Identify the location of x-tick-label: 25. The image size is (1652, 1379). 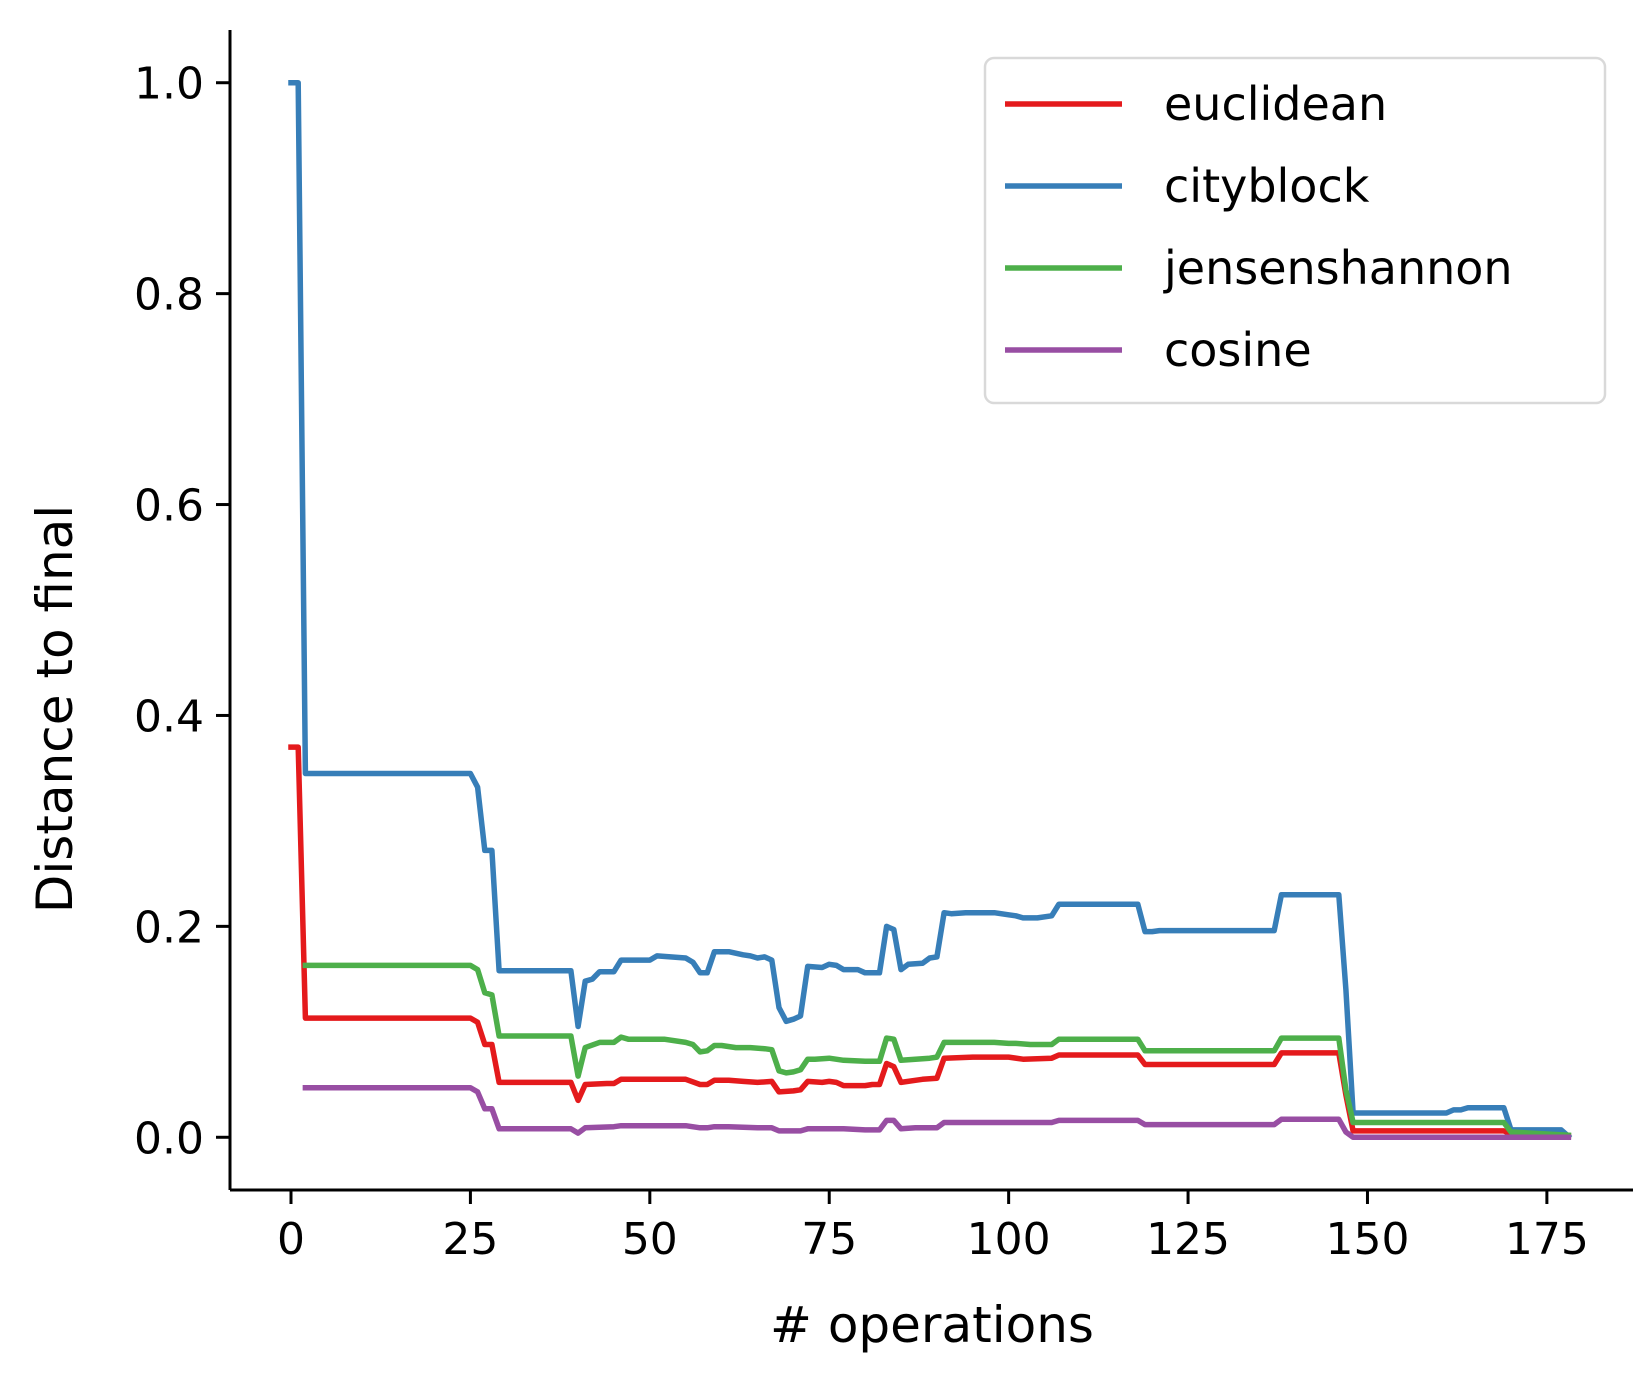
(470, 1239).